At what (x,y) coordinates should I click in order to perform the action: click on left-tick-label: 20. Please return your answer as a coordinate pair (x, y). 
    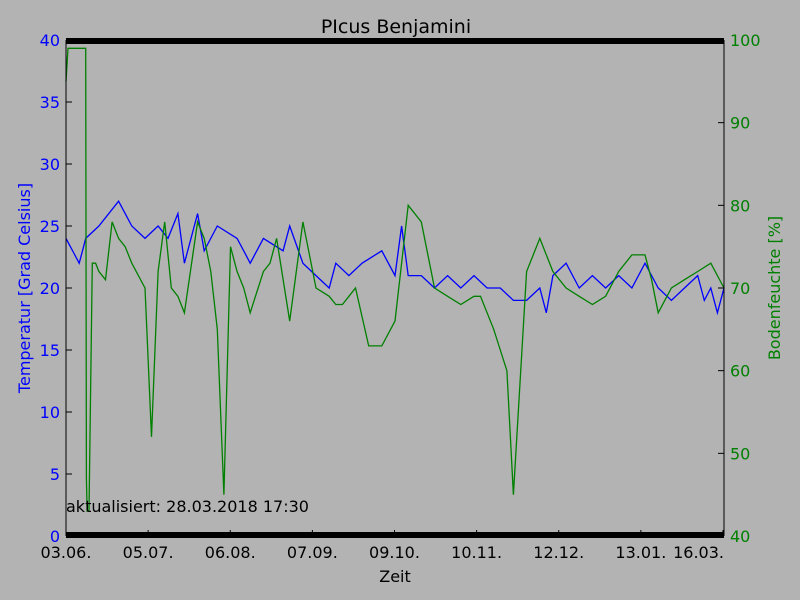
    Looking at the image, I should click on (50, 288).